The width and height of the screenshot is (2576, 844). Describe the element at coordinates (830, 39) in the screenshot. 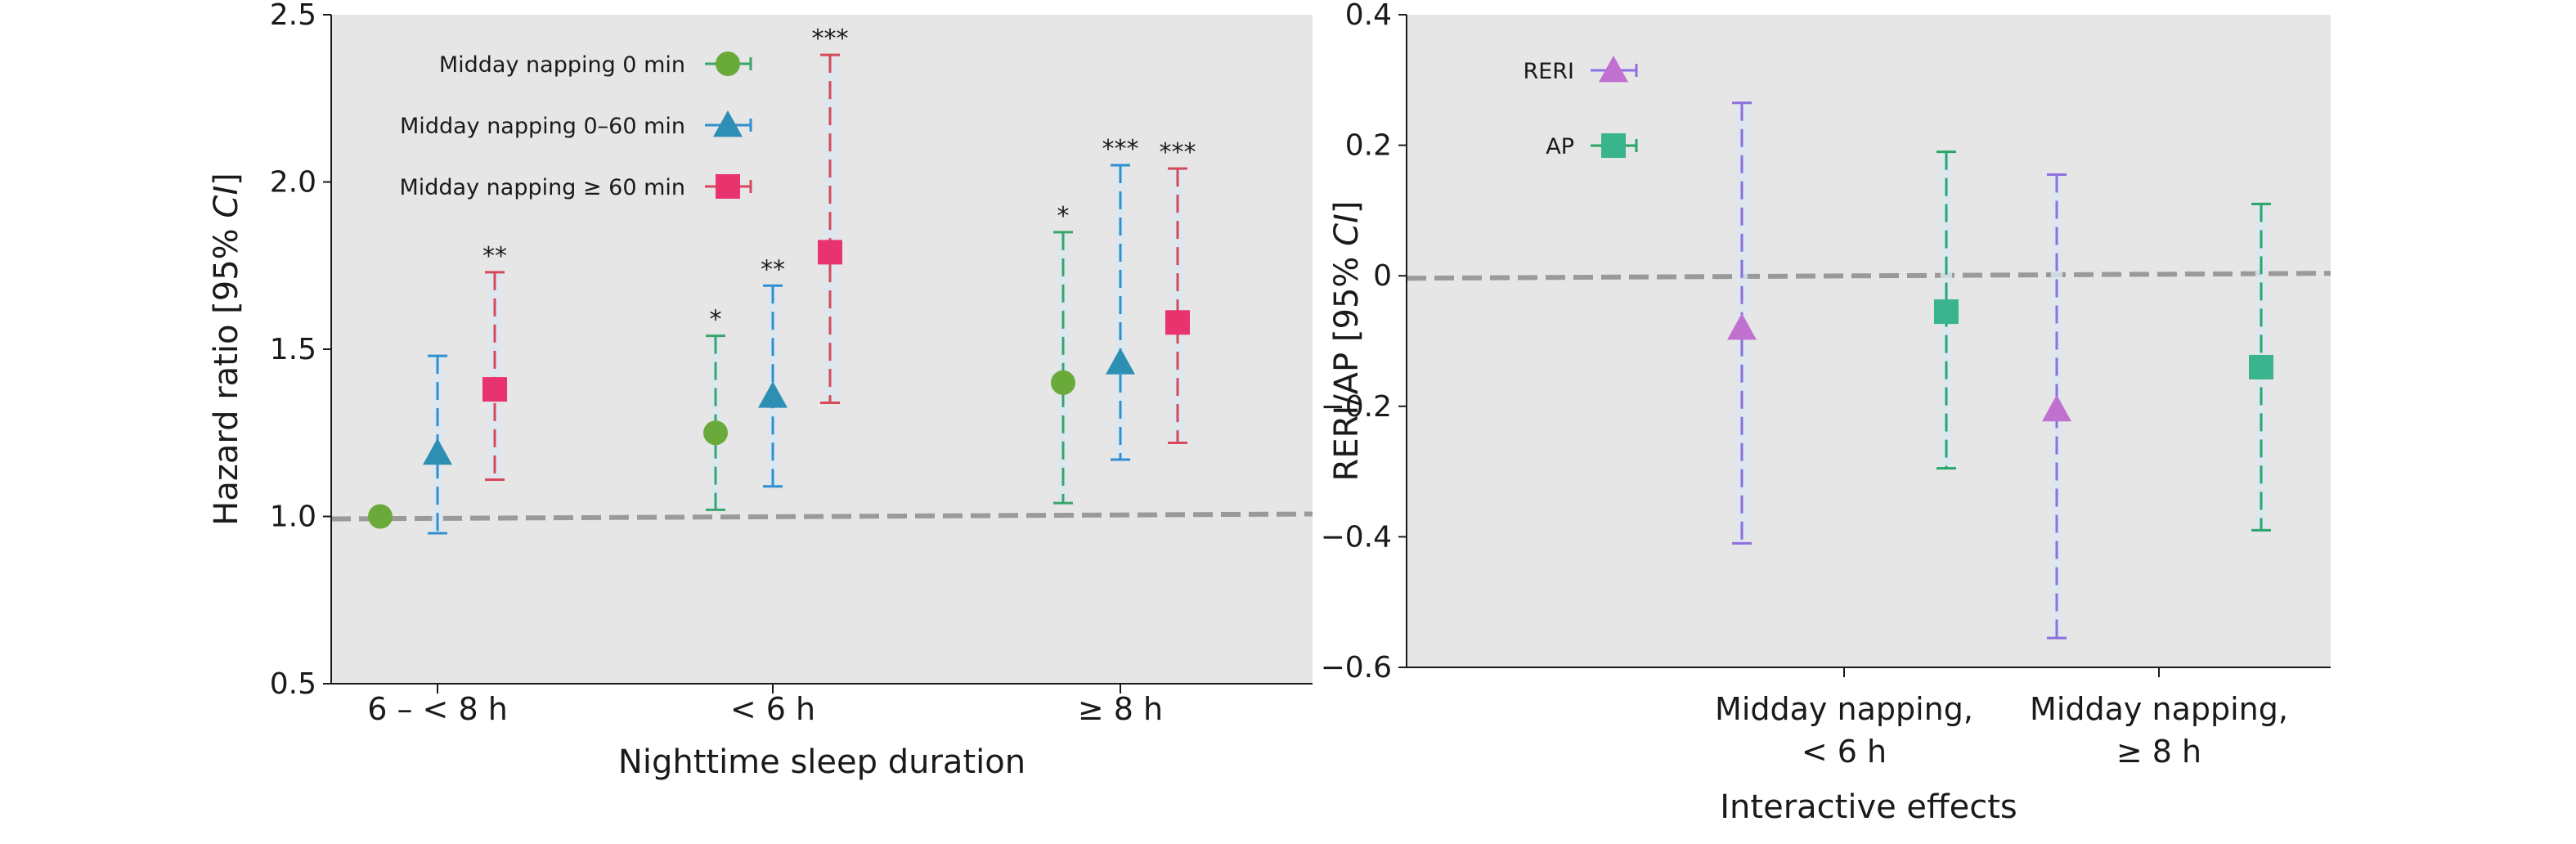

I see `significance-label-1-2-1: ***` at that location.